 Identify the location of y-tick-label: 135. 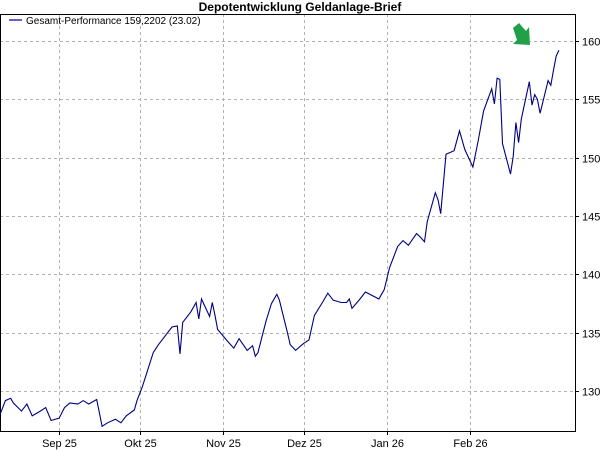
(591, 335).